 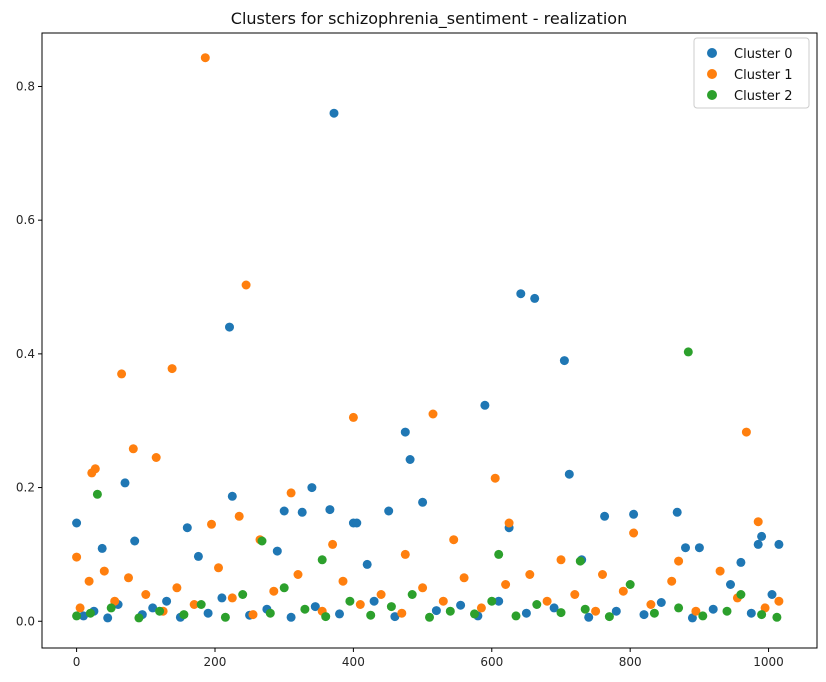 I want to click on x-tick-label: 0, so click(x=77, y=662).